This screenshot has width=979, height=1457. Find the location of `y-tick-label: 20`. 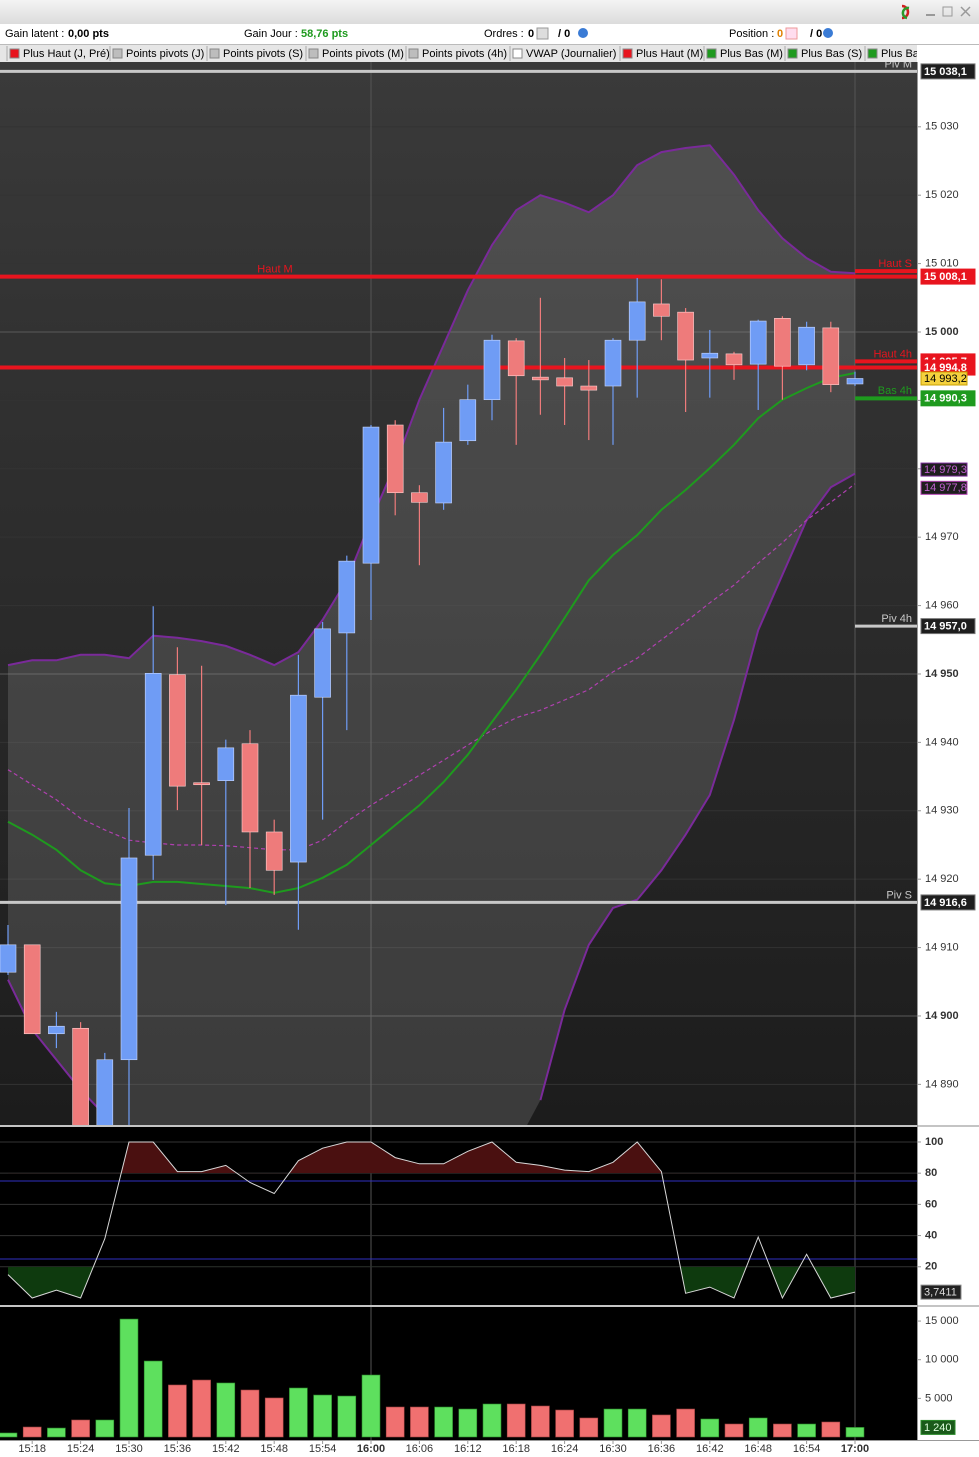

y-tick-label: 20 is located at coordinates (931, 1267).